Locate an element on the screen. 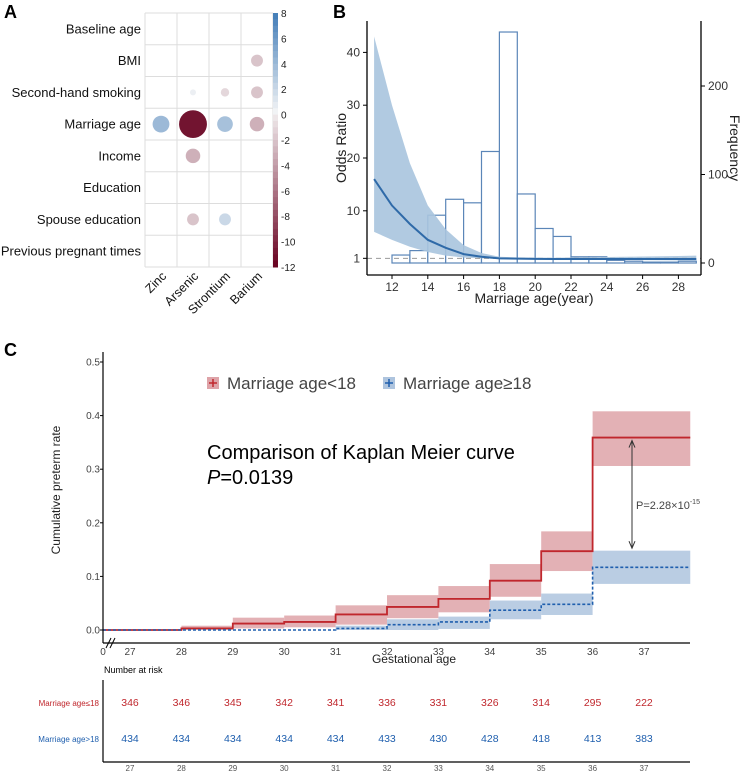  row-label: Education is located at coordinates (112, 187).